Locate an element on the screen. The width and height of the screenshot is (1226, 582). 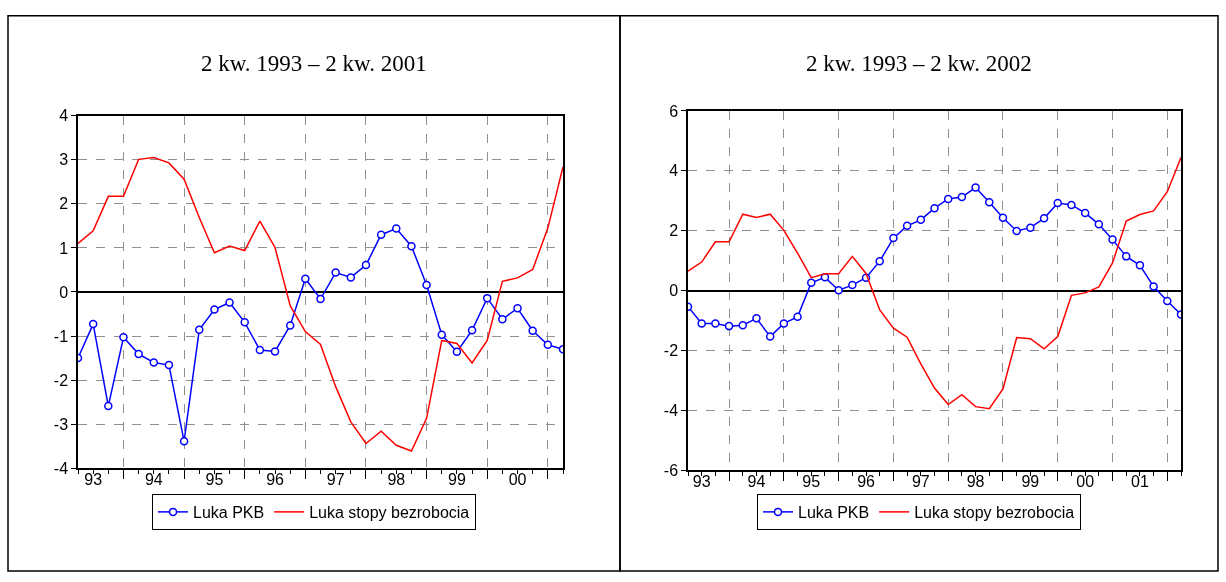
y-tick-label: -3 is located at coordinates (61, 424).